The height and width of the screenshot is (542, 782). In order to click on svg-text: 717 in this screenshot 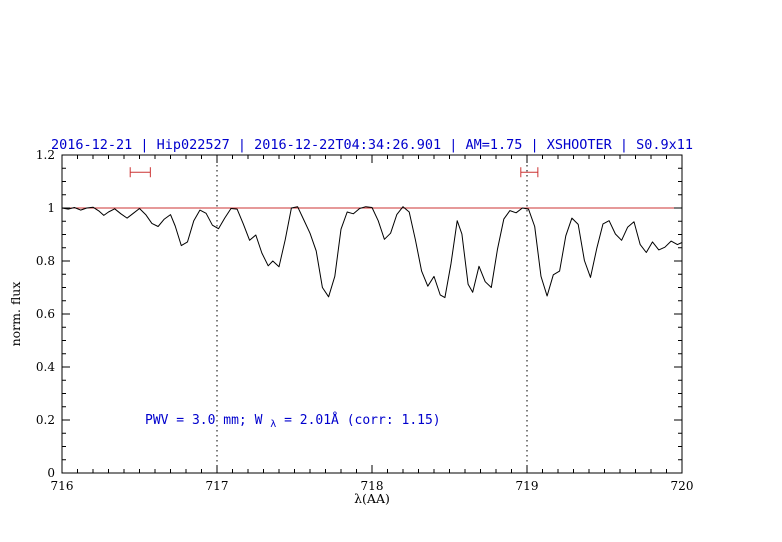, I will do `click(217, 486)`.